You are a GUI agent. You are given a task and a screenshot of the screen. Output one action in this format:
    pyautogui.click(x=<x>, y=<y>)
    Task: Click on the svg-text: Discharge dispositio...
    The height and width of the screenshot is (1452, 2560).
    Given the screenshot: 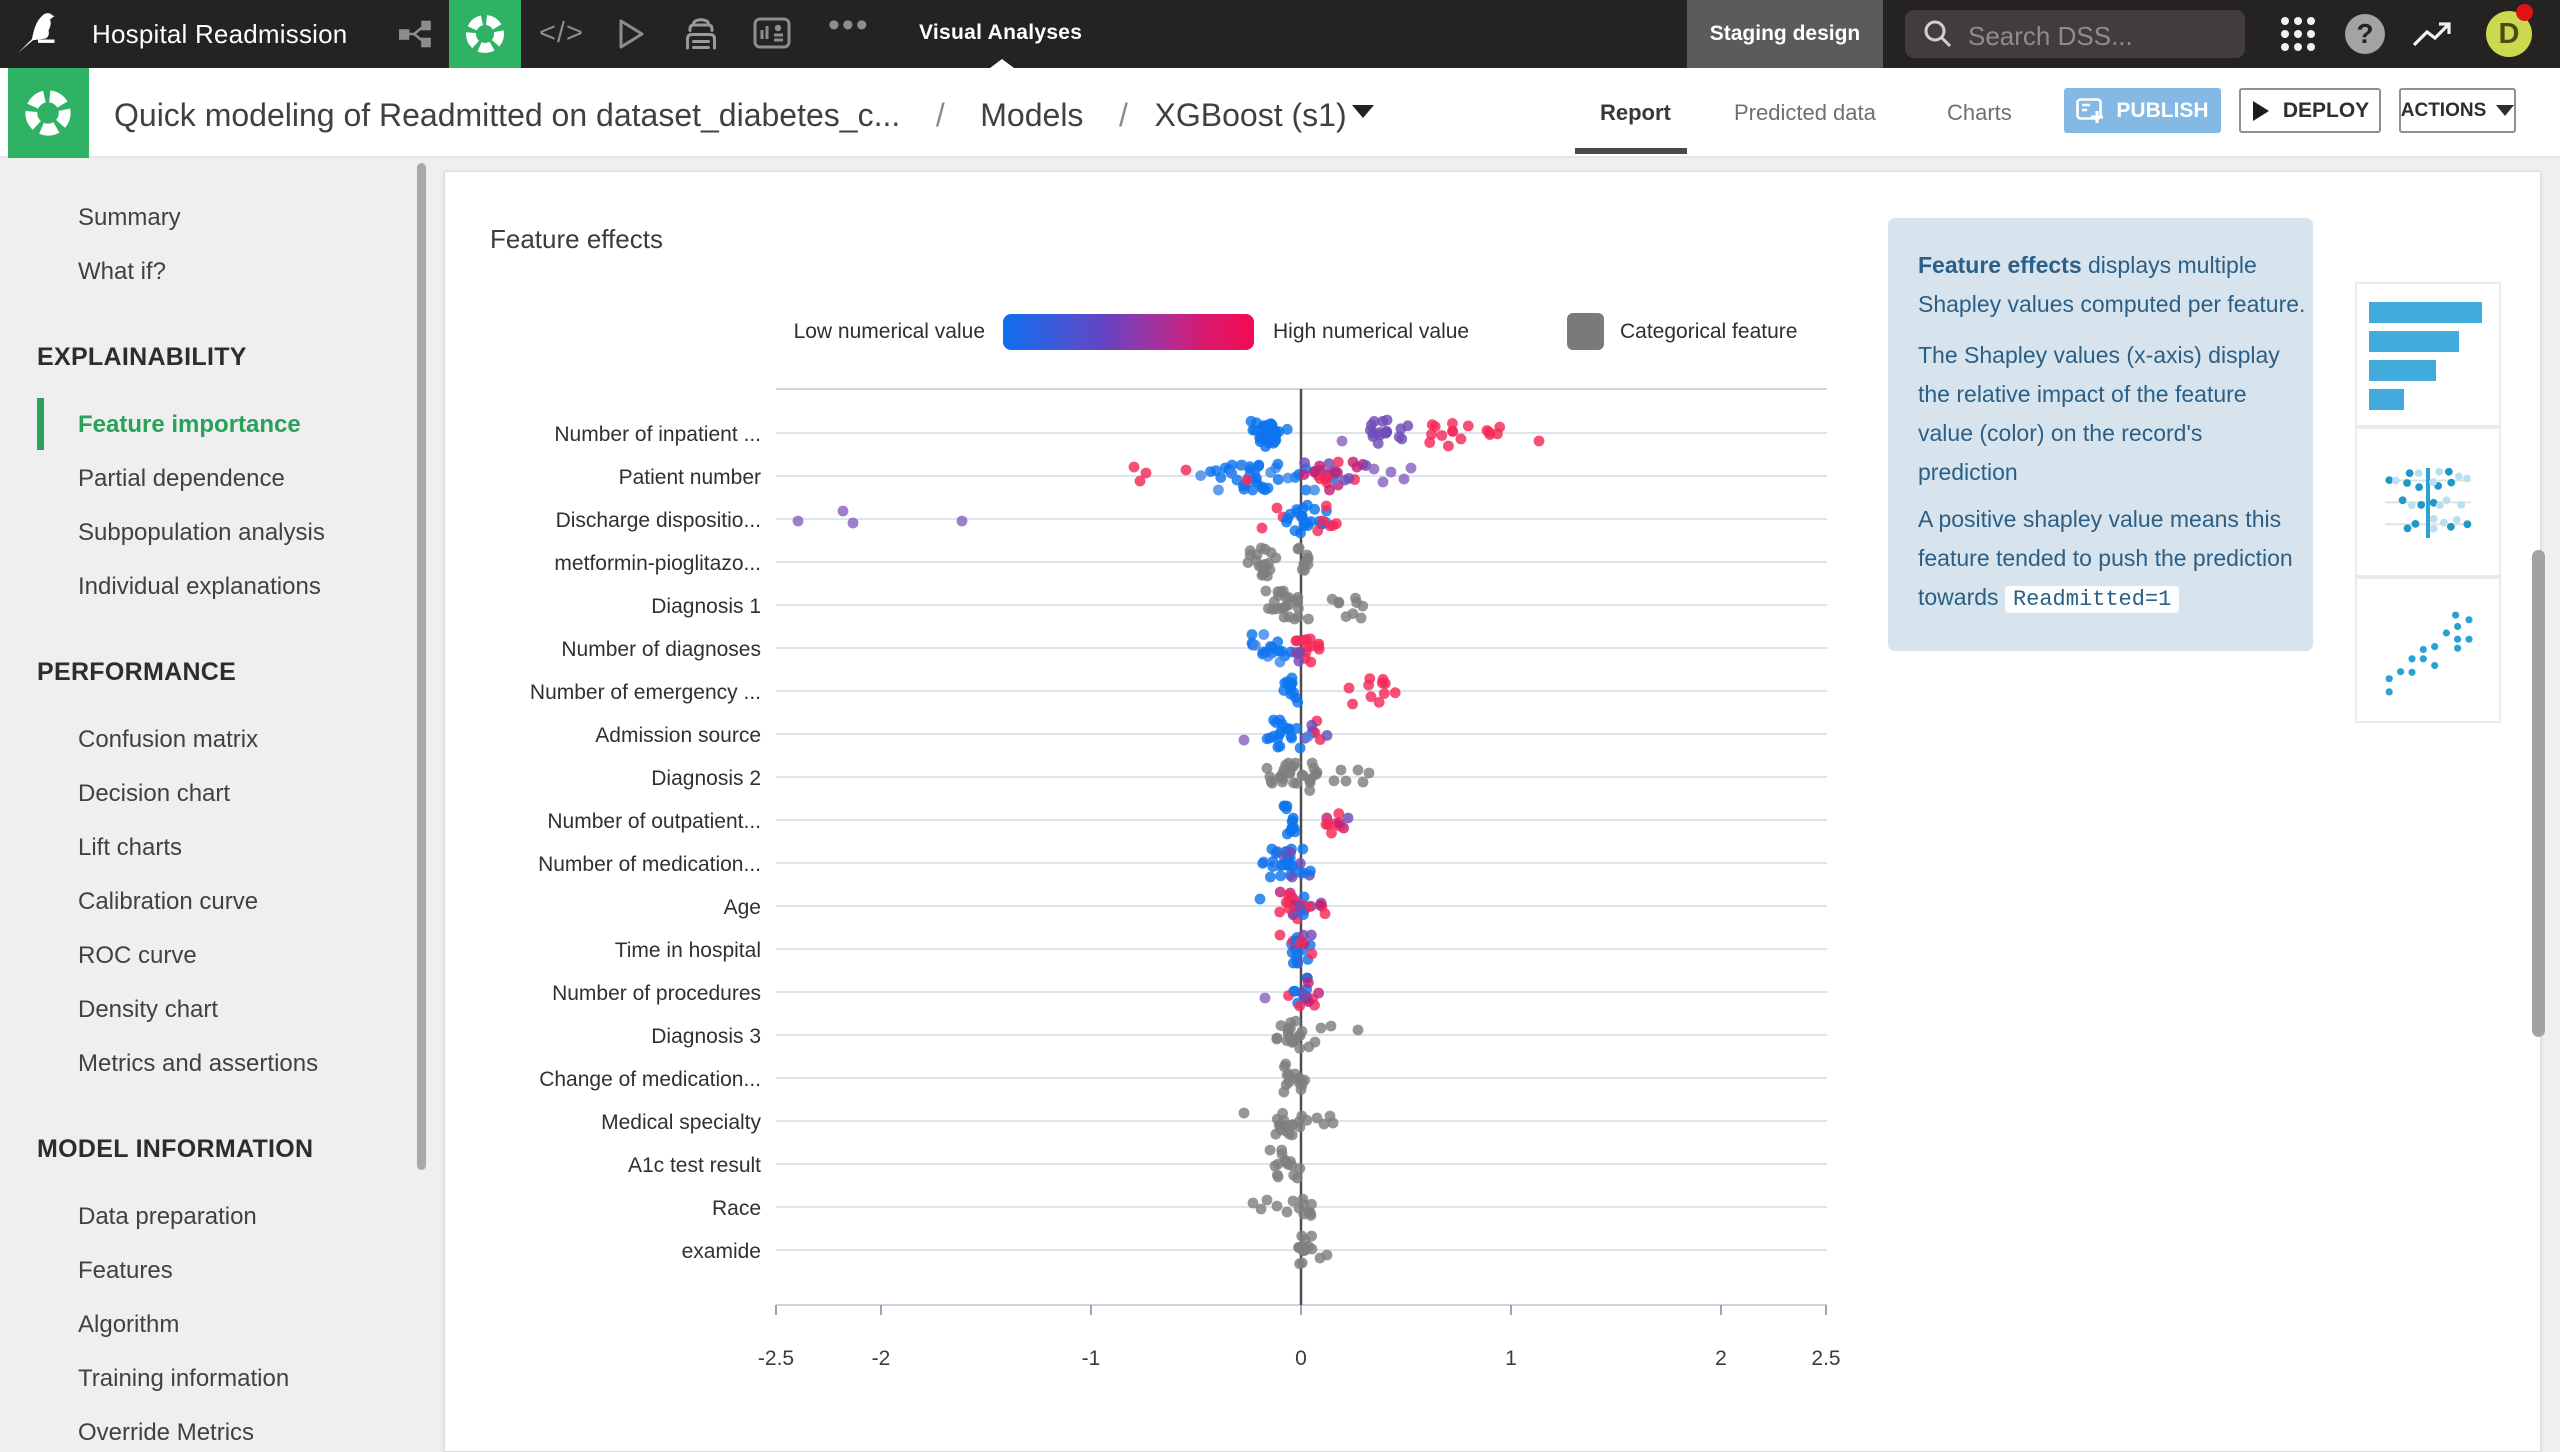 What is the action you would take?
    pyautogui.click(x=658, y=520)
    